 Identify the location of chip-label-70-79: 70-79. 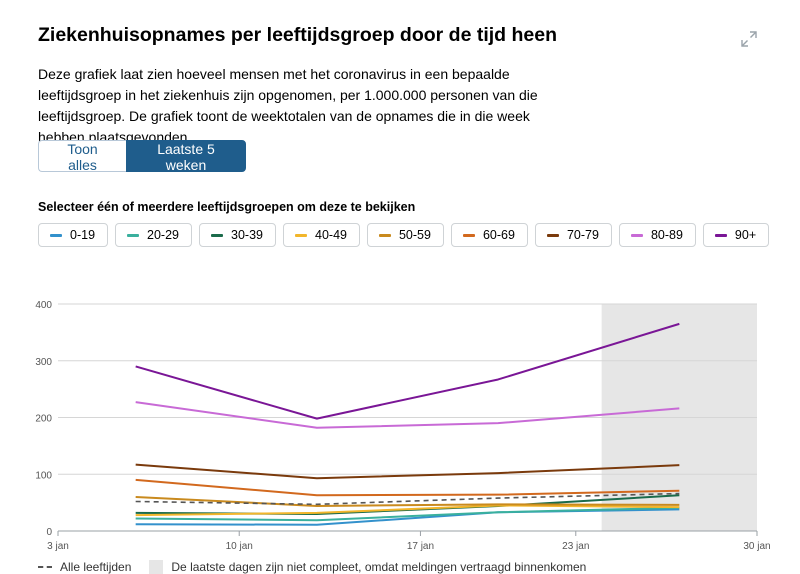
(582, 235).